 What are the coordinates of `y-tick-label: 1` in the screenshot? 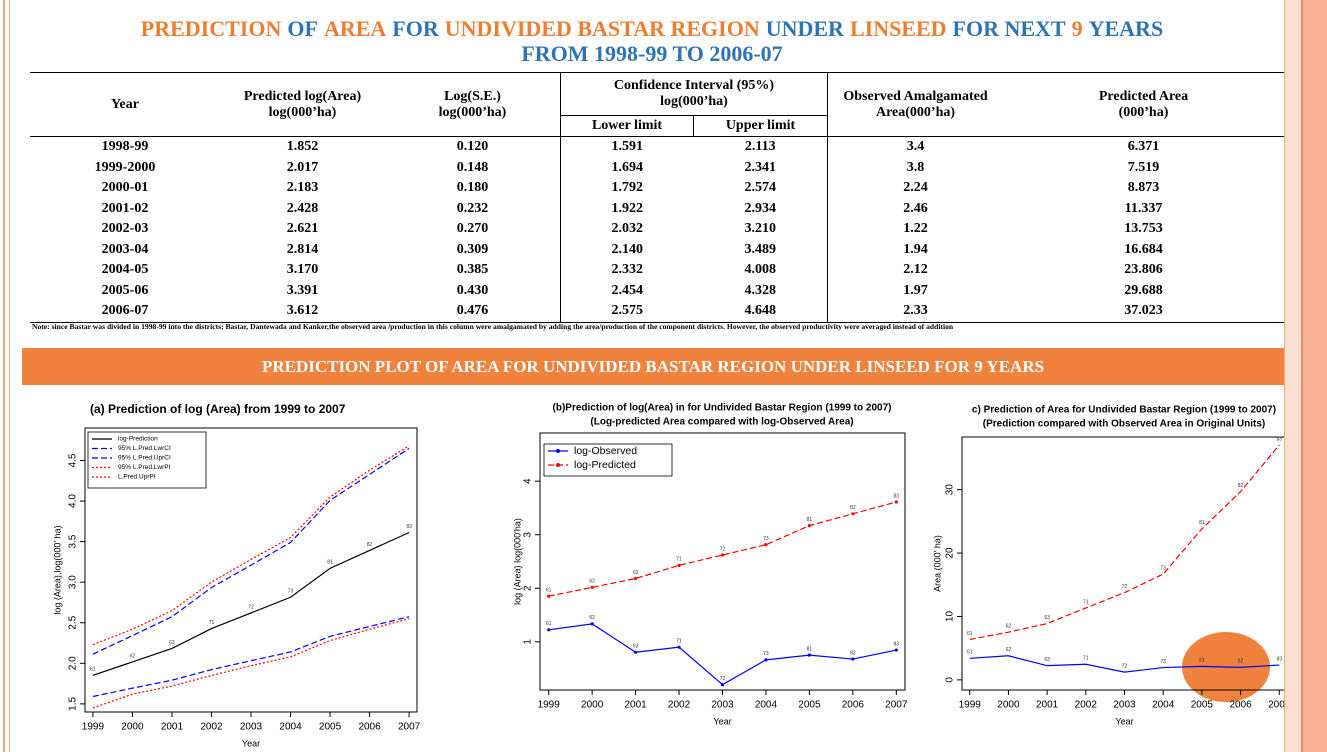 It's located at (528, 642).